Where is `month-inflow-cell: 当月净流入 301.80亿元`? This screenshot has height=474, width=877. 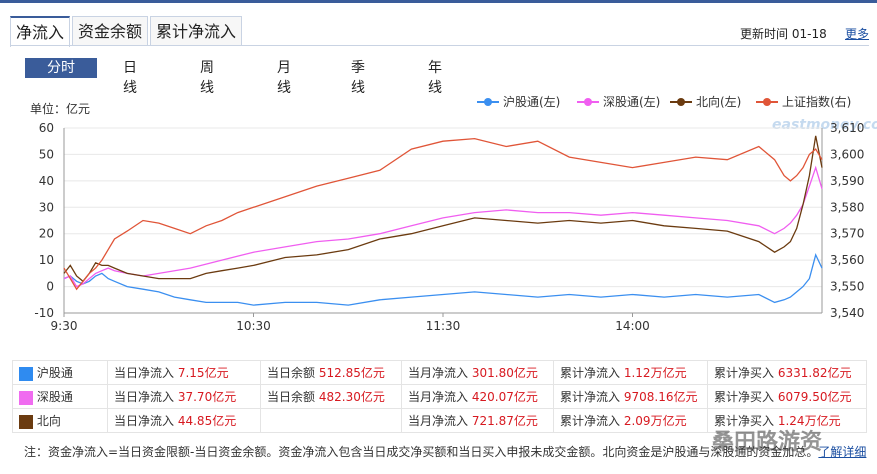 month-inflow-cell: 当月净流入 301.80亿元 is located at coordinates (477, 372).